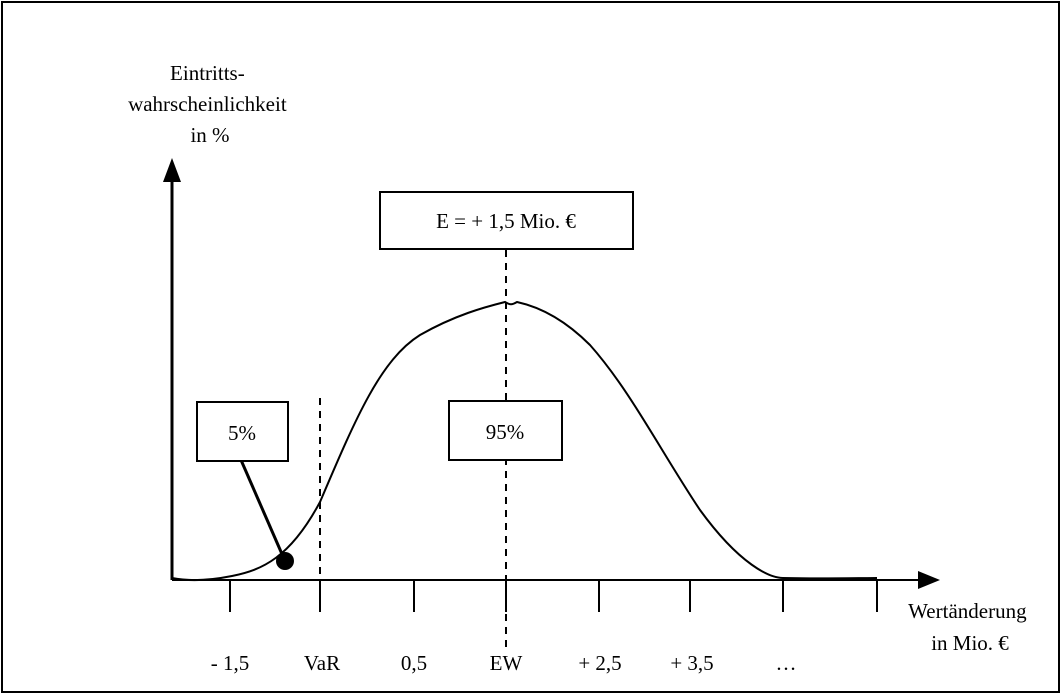  I want to click on y-axis-arrowhead, so click(172, 170).